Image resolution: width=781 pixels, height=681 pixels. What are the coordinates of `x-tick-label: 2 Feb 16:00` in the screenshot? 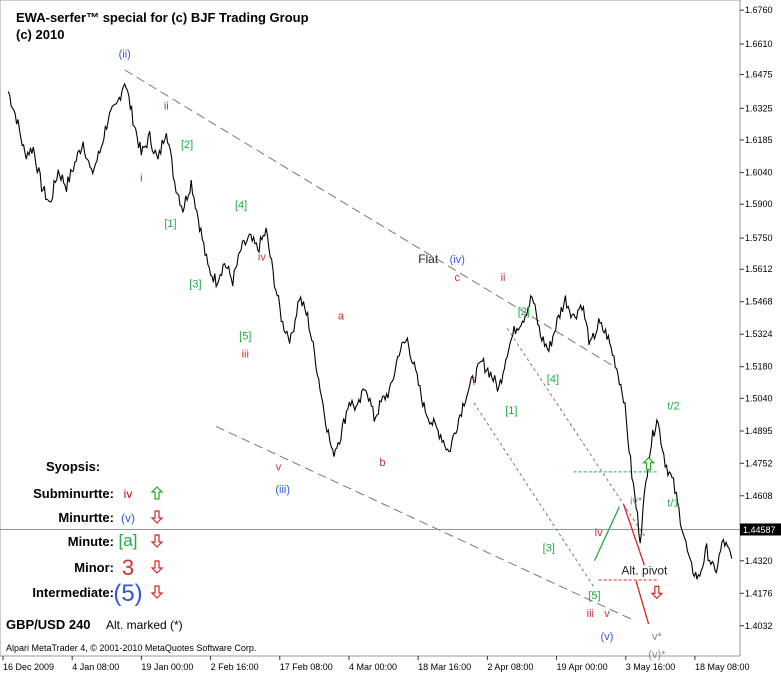 It's located at (235, 667).